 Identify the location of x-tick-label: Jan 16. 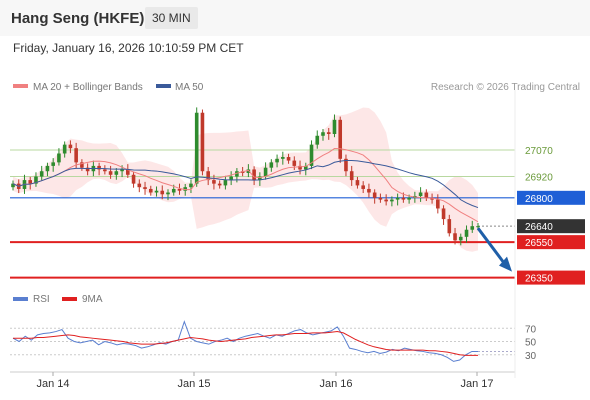
(335, 384).